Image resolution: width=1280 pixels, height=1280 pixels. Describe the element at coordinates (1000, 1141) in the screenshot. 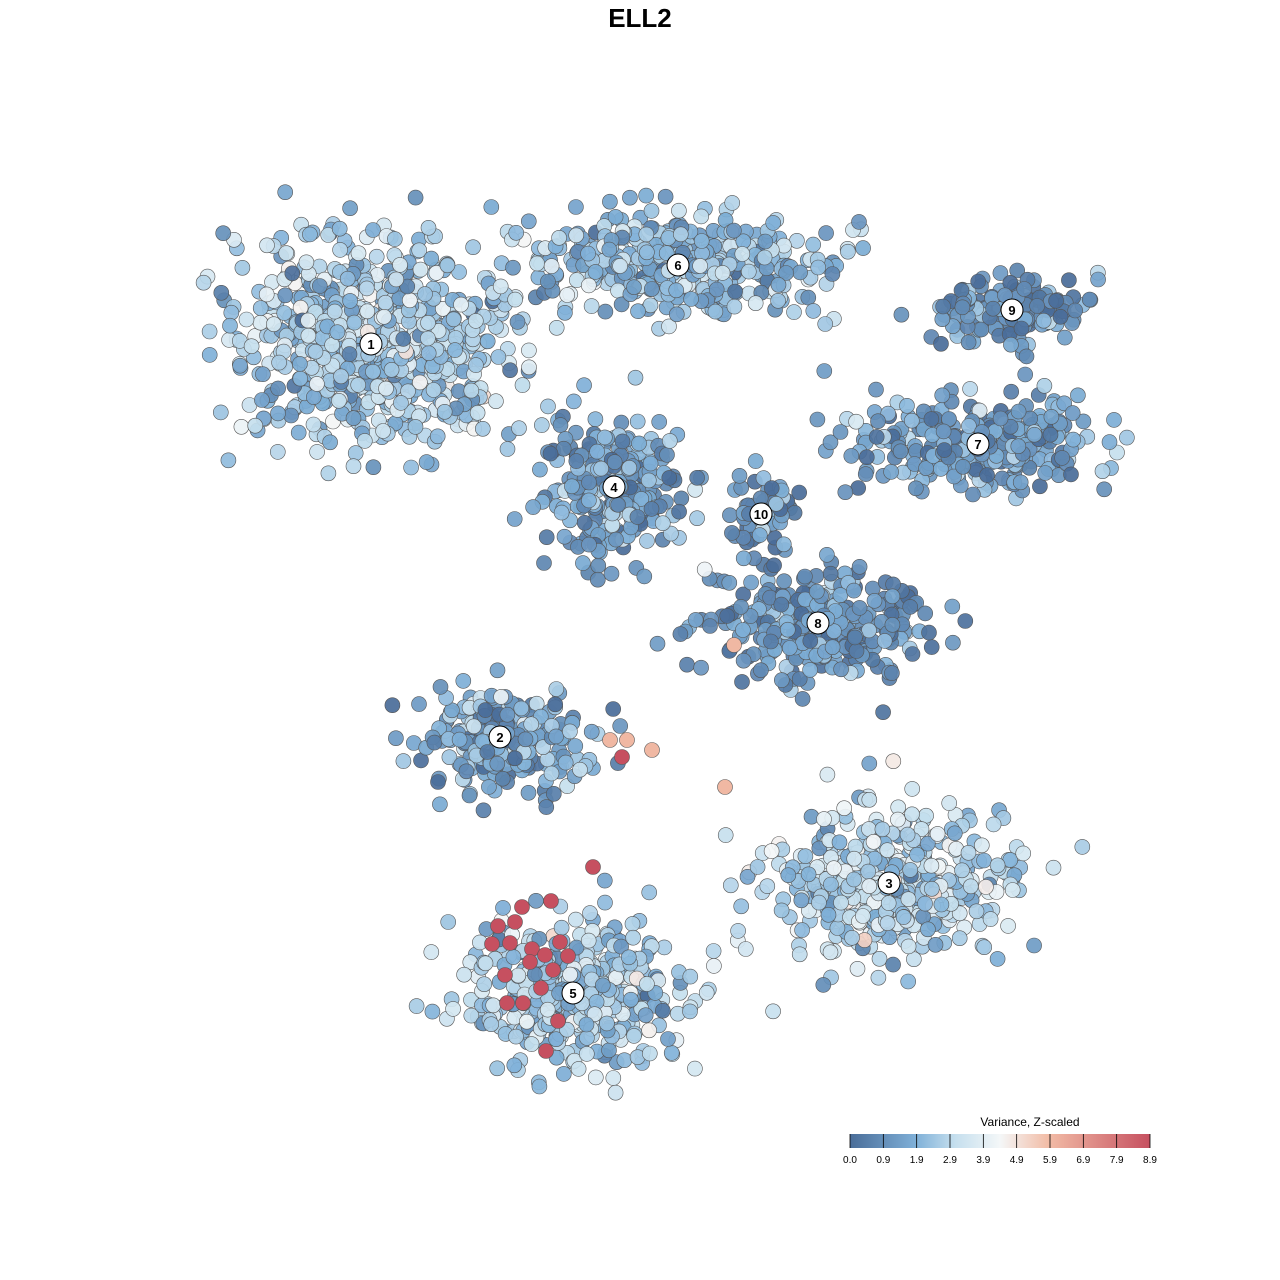

I see `legend-colorbar` at that location.